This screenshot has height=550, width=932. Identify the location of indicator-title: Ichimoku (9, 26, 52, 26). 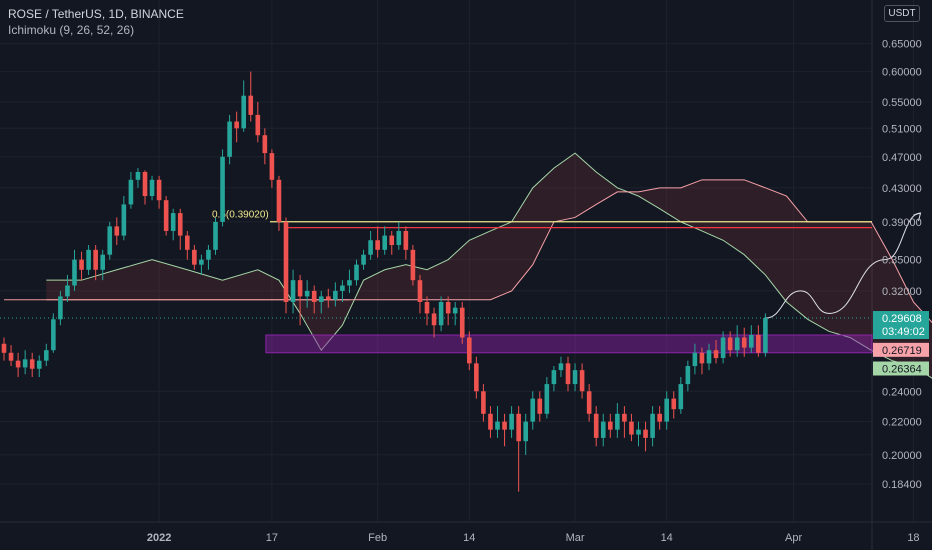
(71, 30).